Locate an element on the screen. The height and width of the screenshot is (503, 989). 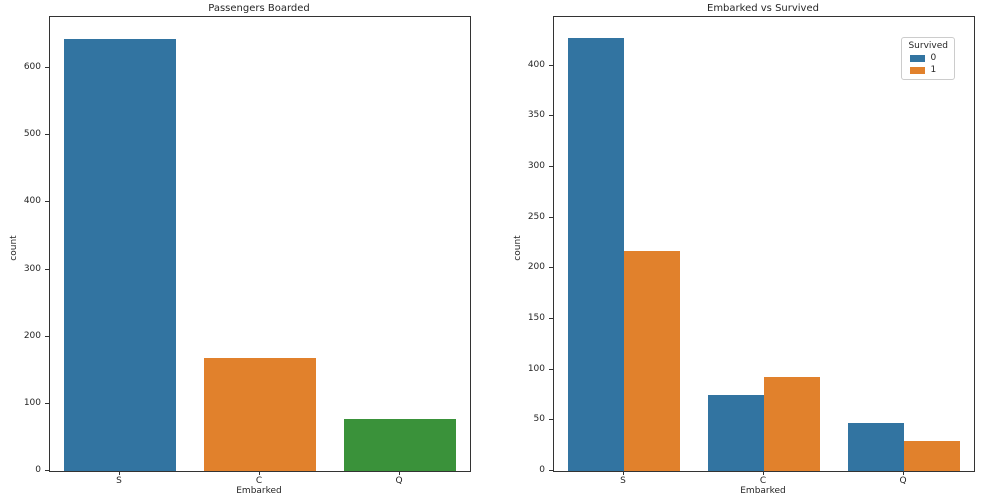
legend: Survived 0 1 is located at coordinates (928, 58).